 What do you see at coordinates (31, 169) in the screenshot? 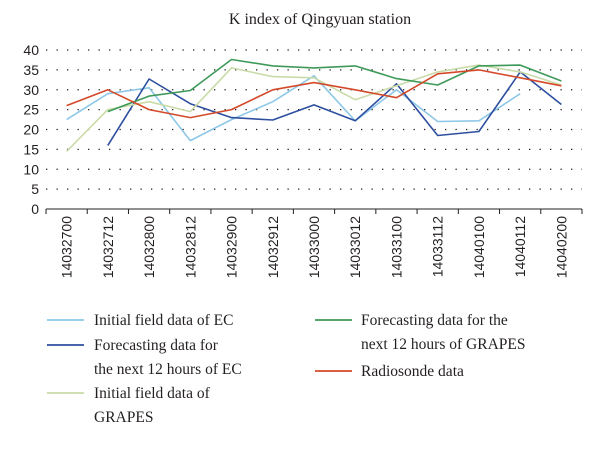
I see `y-tick-label: 10` at bounding box center [31, 169].